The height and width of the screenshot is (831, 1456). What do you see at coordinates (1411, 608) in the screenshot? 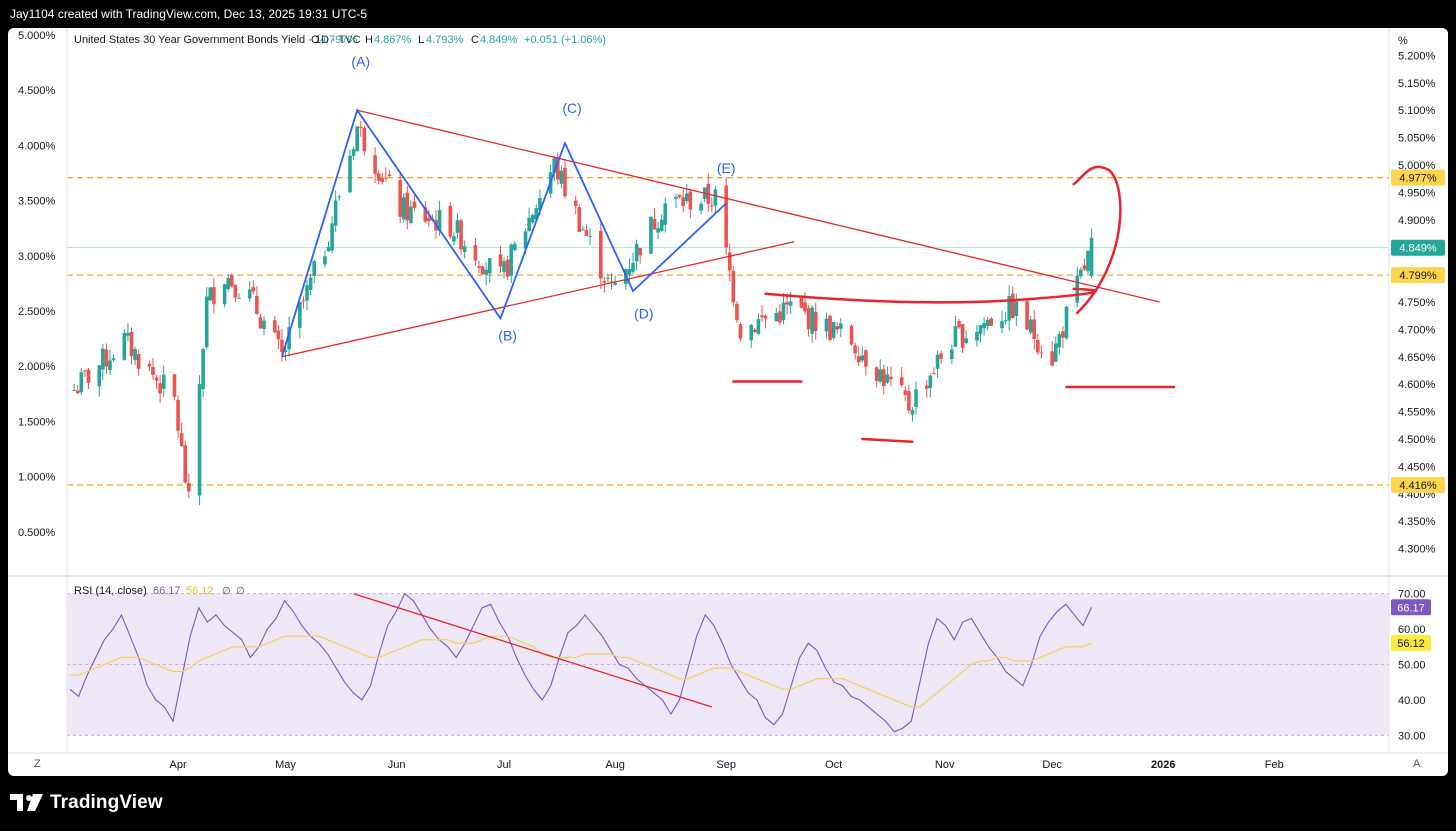
I see `rsi-label-text: 66.17` at bounding box center [1411, 608].